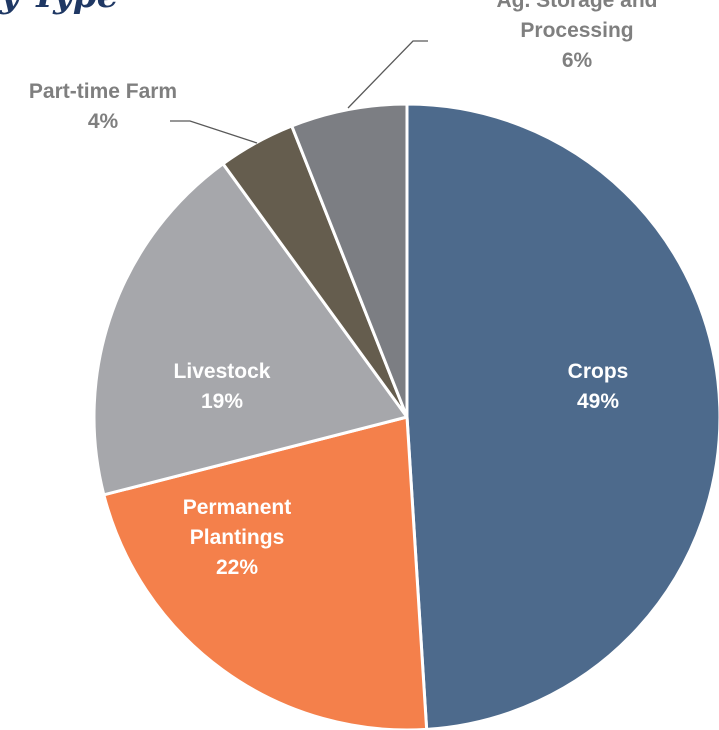 Image resolution: width=719 pixels, height=730 pixels. What do you see at coordinates (576, 30) in the screenshot?
I see `slice-name-label: Processing` at bounding box center [576, 30].